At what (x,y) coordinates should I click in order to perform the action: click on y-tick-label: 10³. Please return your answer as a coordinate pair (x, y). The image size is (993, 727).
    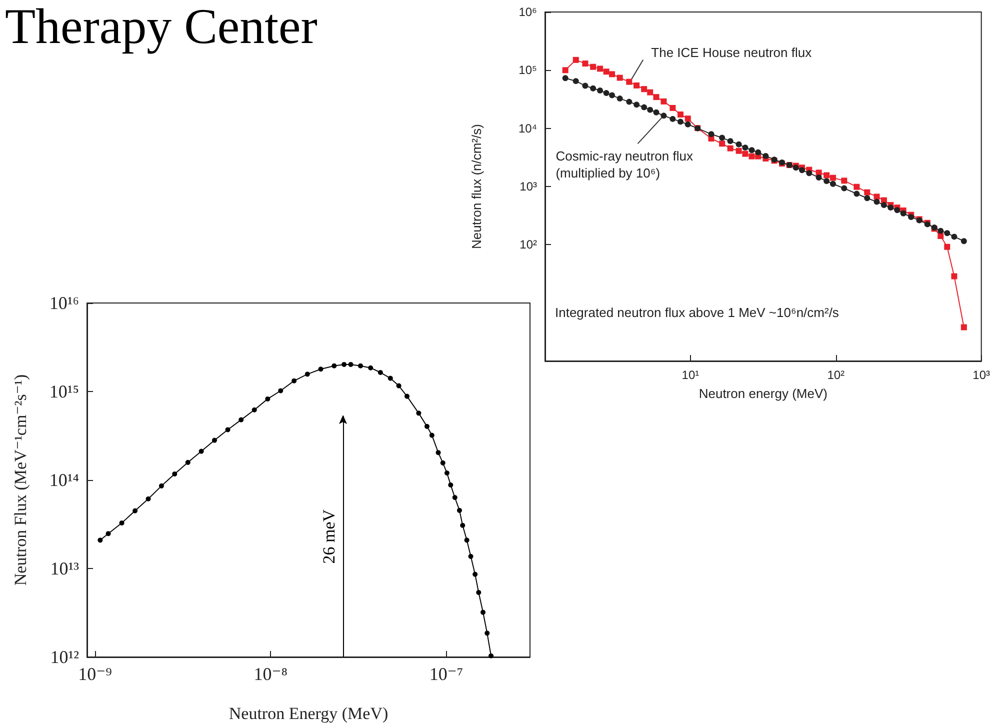
    Looking at the image, I should click on (529, 187).